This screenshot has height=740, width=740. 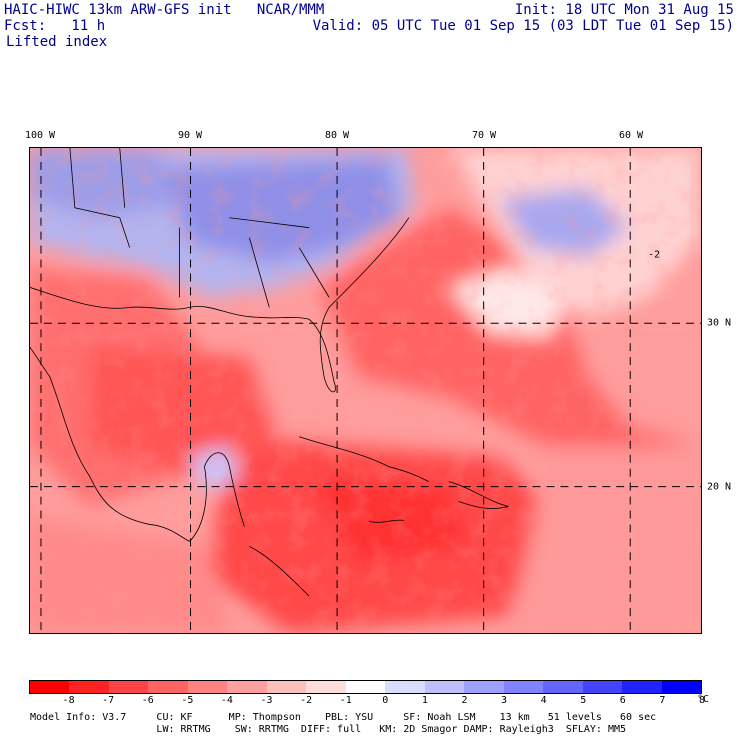 I want to click on colorbar-tick-label: -5, so click(x=187, y=700).